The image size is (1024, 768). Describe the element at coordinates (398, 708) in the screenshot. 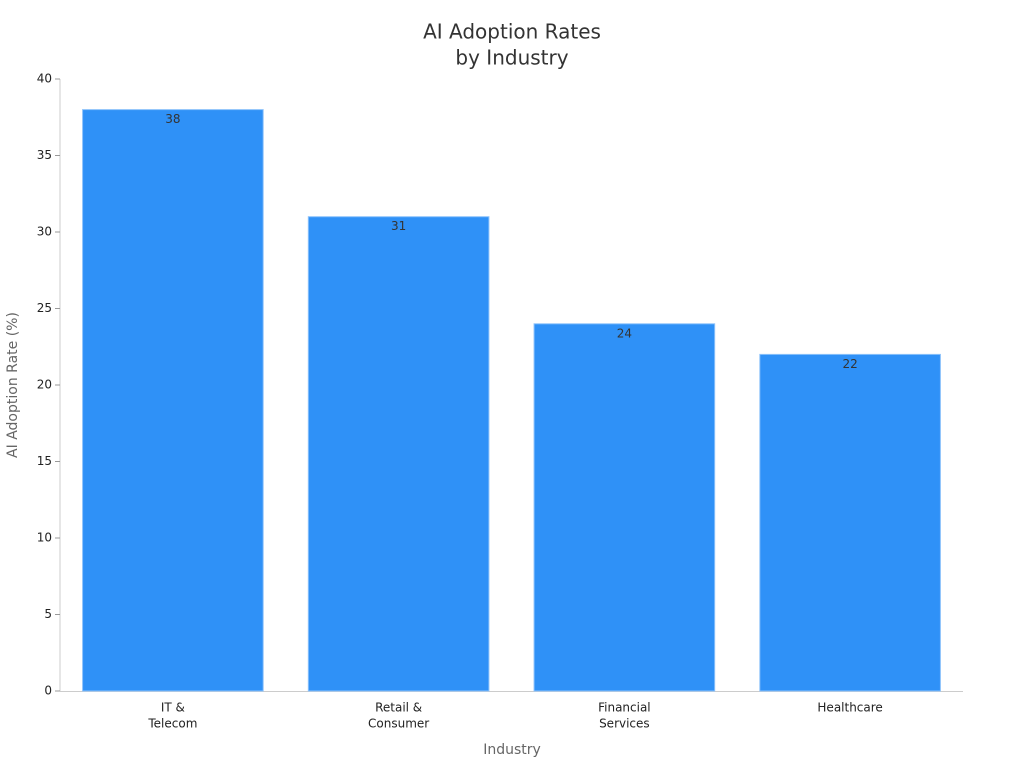

I see `x-tick-label: Retail &` at that location.